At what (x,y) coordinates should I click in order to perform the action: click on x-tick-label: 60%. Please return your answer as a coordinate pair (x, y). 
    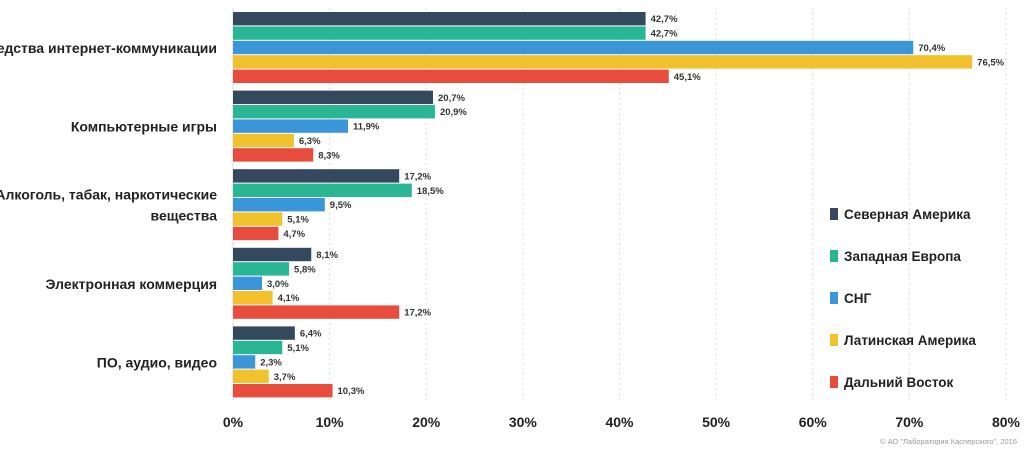
    Looking at the image, I should click on (813, 422).